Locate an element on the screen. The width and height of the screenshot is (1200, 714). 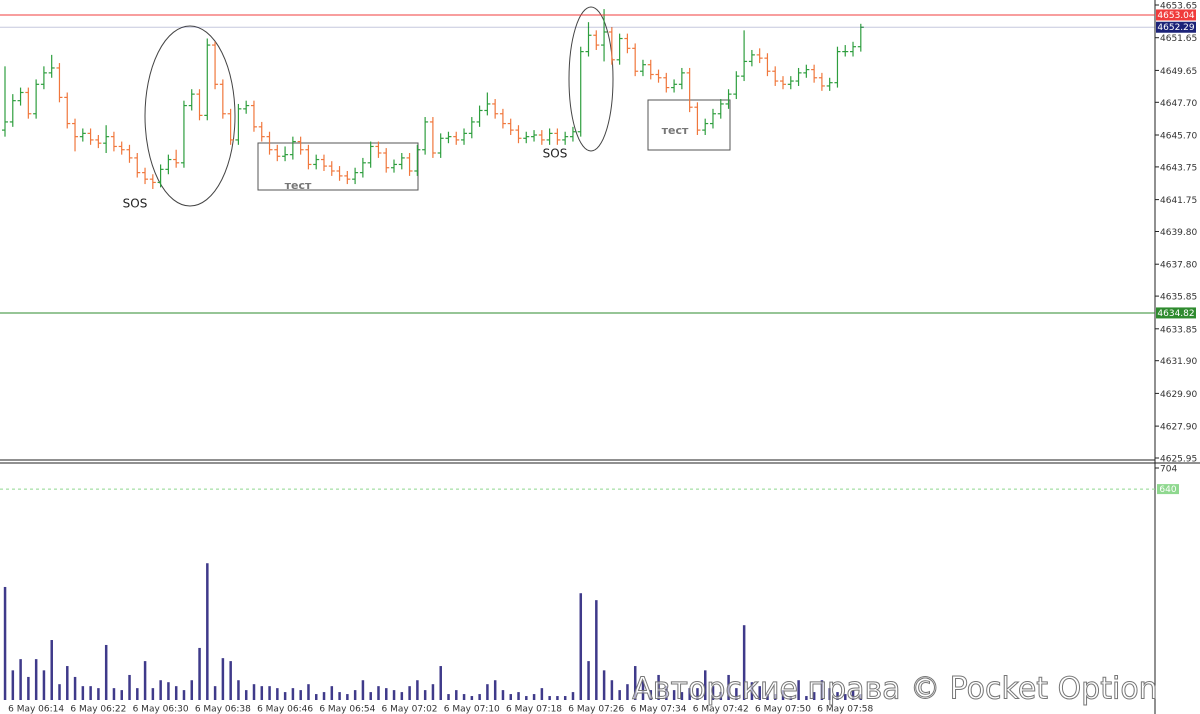
y-tick-label: 4625.95 is located at coordinates (1178, 460).